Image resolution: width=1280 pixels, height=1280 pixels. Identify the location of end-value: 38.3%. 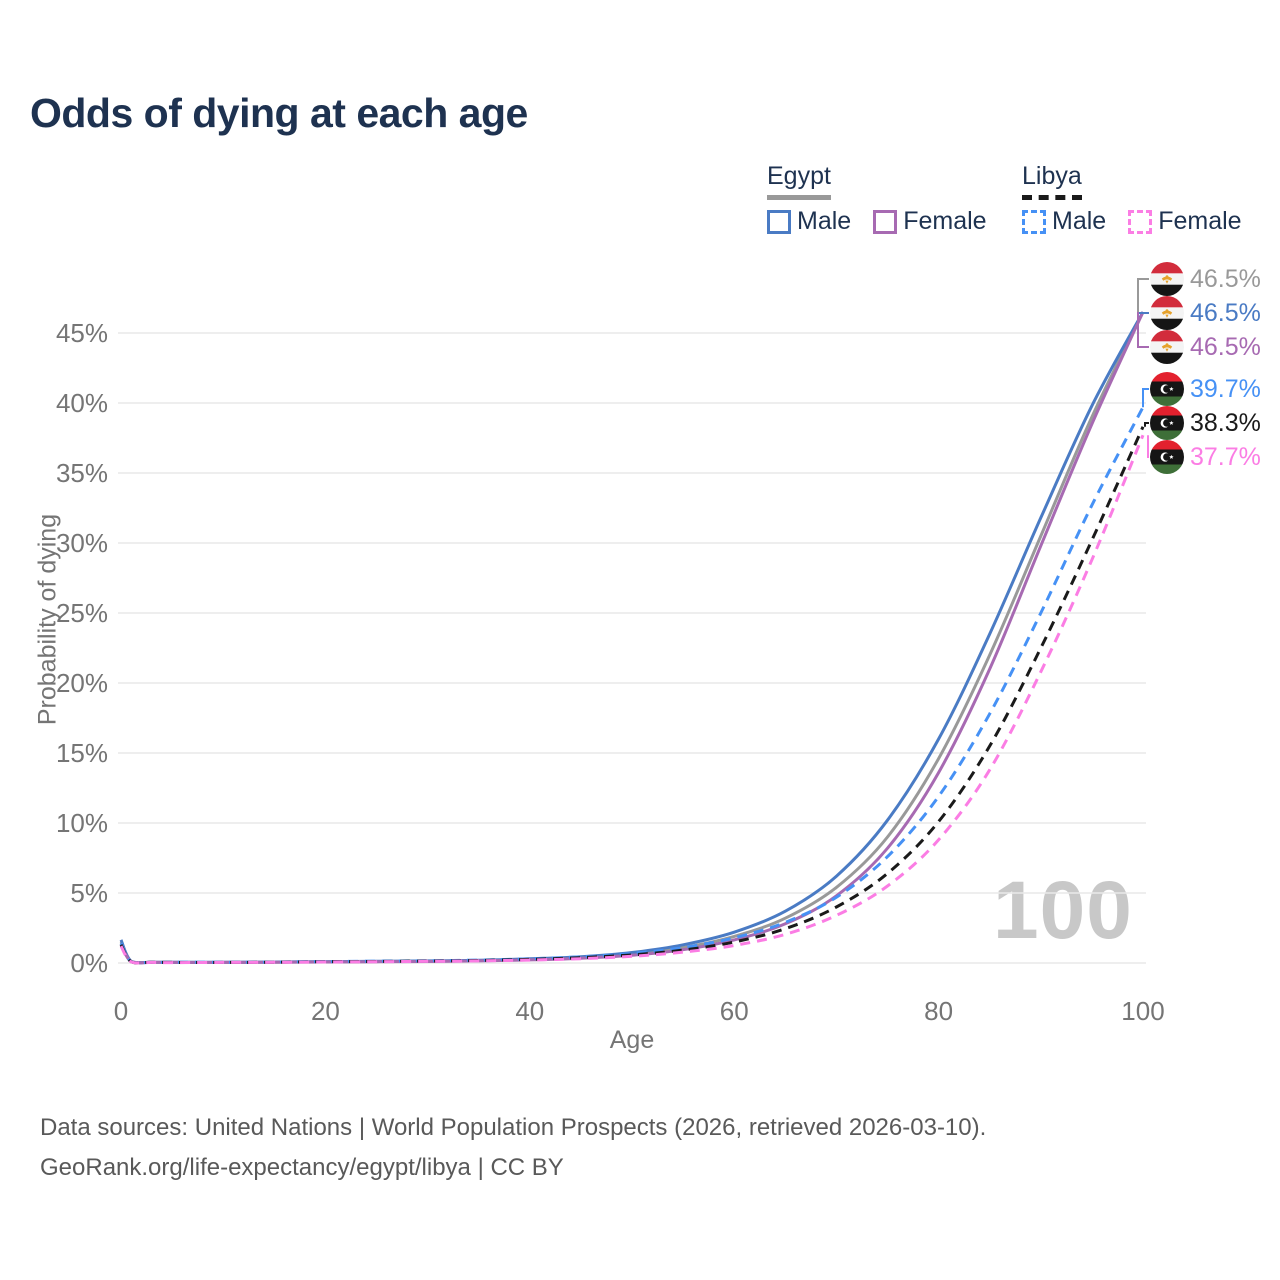
(1225, 422).